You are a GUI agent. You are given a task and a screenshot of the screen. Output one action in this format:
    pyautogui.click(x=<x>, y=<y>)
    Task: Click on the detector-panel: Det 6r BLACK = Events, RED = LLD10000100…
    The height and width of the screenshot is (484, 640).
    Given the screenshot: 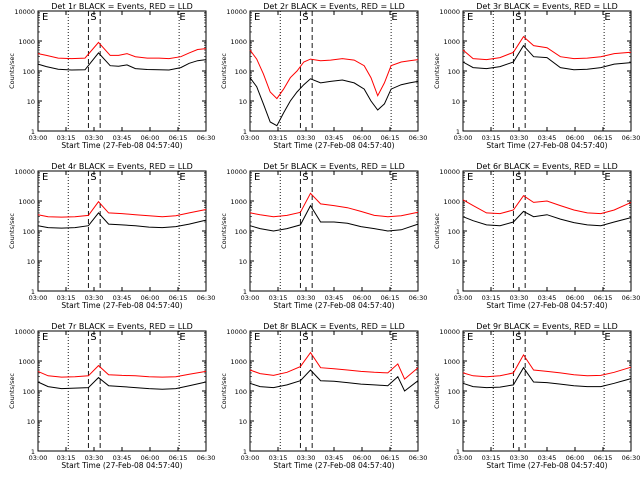 What is the action you would take?
    pyautogui.click(x=536, y=236)
    